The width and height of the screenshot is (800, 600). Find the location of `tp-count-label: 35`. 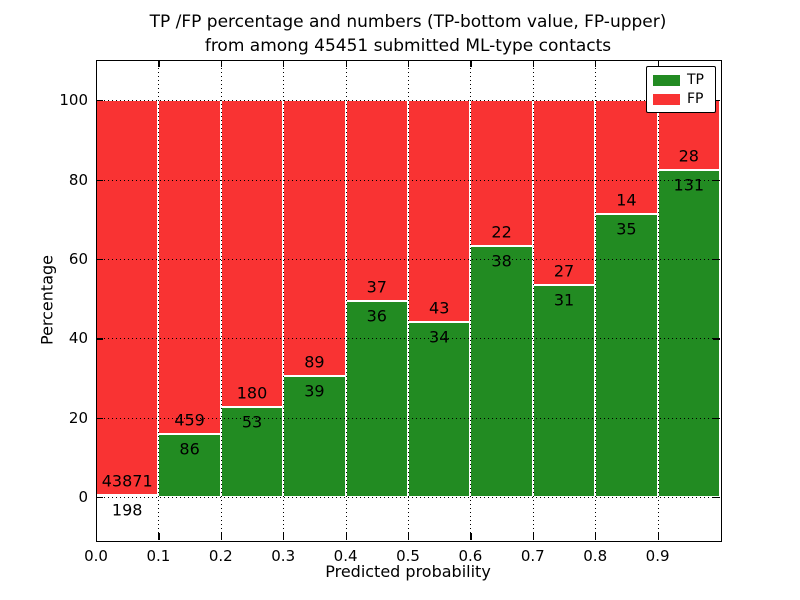

tp-count-label: 35 is located at coordinates (626, 229).